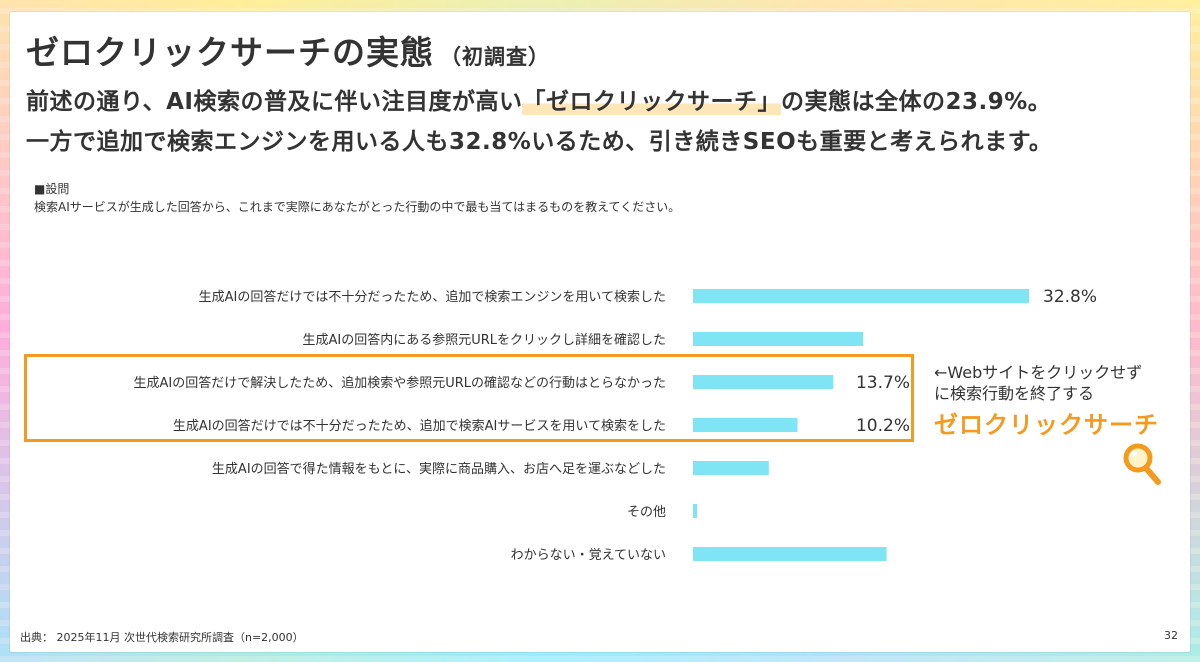  I want to click on data-label: 13.7%, so click(883, 383).